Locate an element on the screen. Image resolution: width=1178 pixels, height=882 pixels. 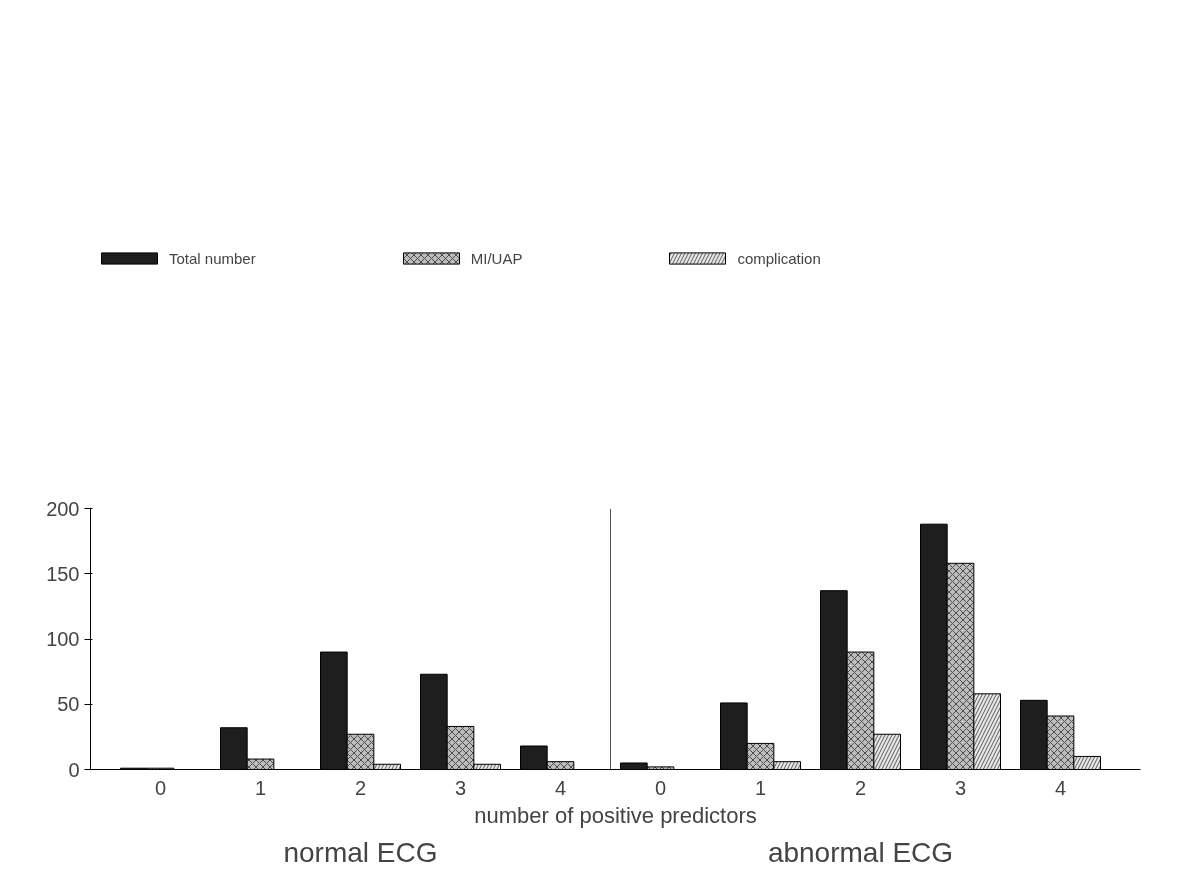
text: abnormal ECG is located at coordinates (860, 852).